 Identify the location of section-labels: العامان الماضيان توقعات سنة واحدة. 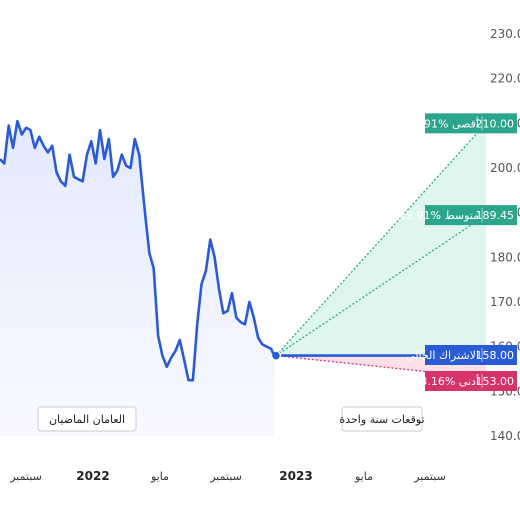
(231, 419).